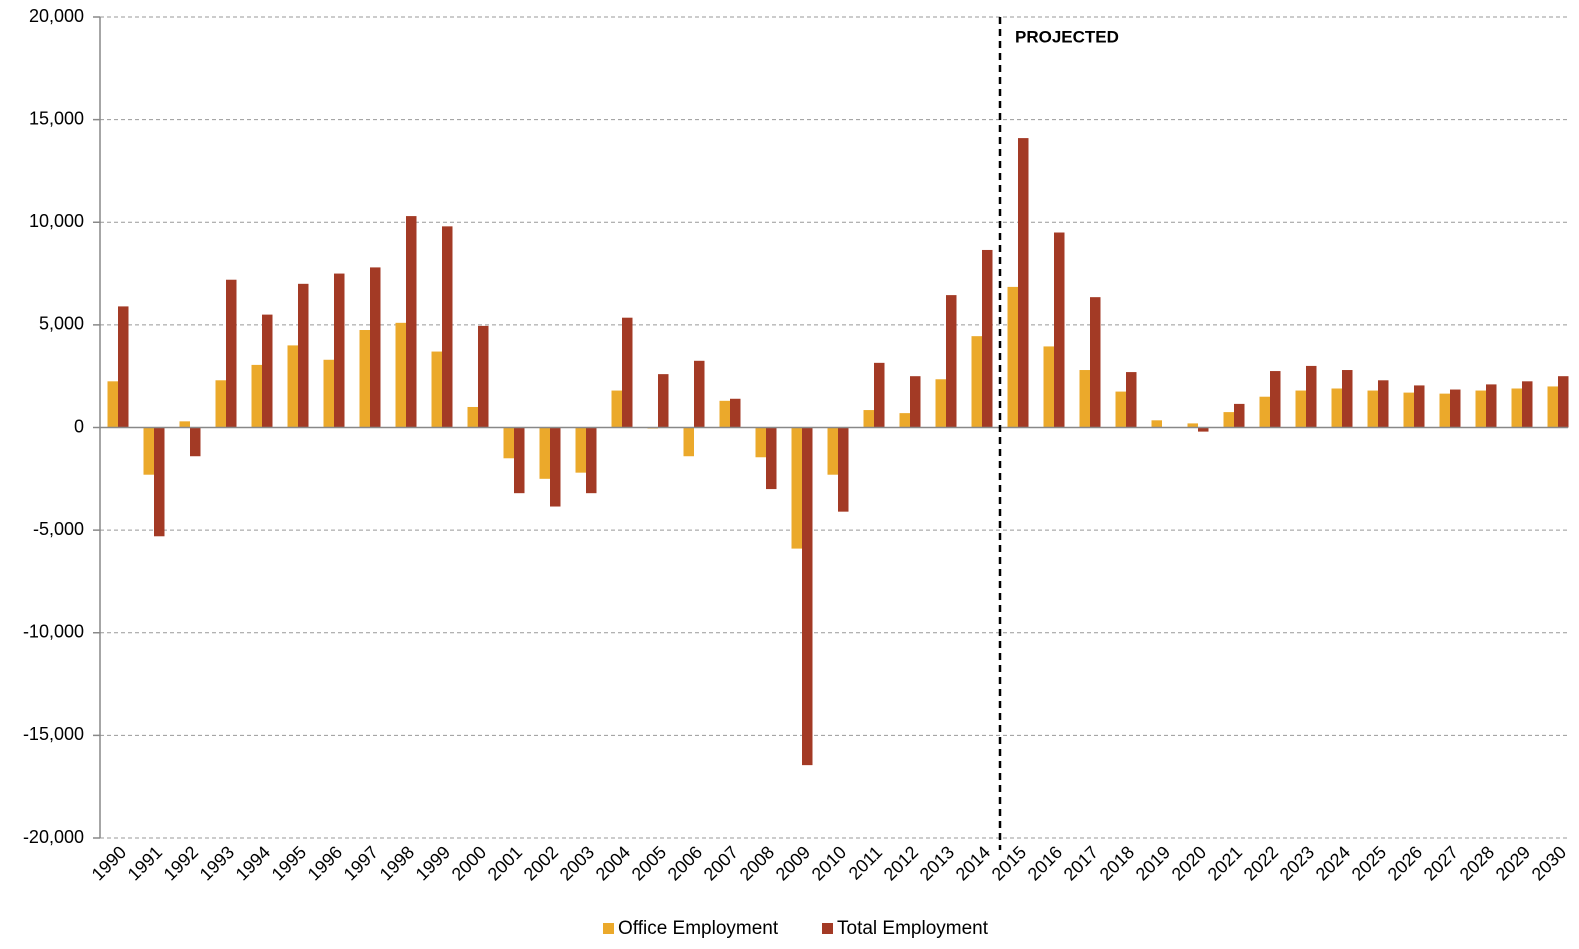 This screenshot has width=1579, height=949. Describe the element at coordinates (181, 863) in the screenshot. I see `x-tick-label: 1992` at that location.